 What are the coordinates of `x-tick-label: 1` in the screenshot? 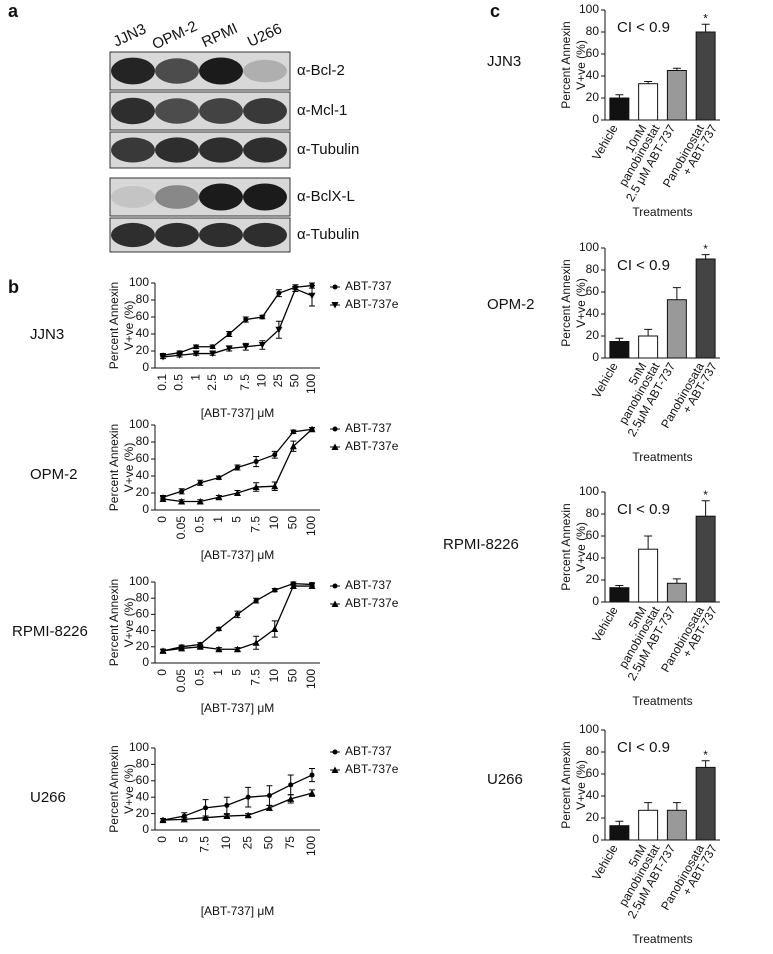 It's located at (218, 519).